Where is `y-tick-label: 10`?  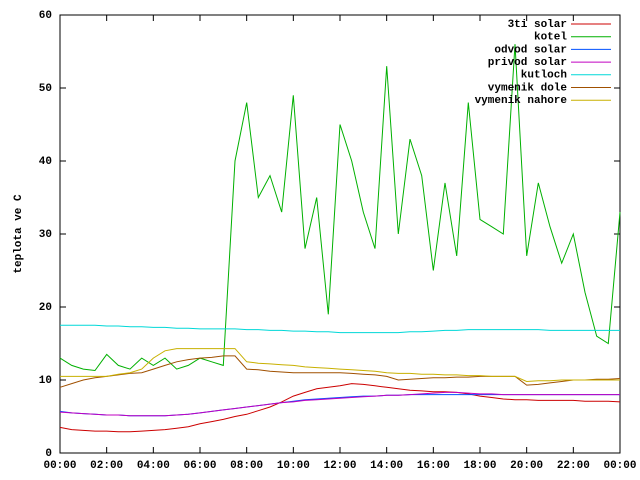 y-tick-label: 10 is located at coordinates (45, 381).